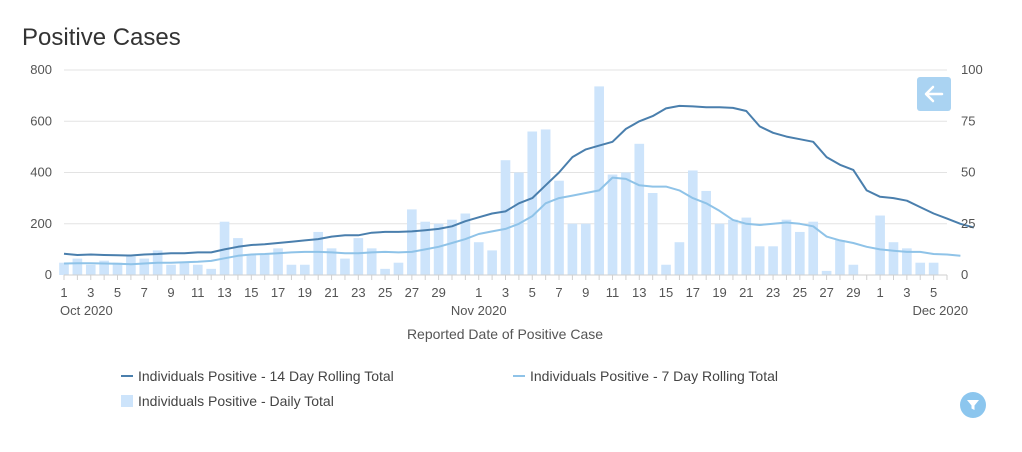 Image resolution: width=1022 pixels, height=452 pixels. Describe the element at coordinates (41, 69) in the screenshot. I see `y-left-tick-label: 800` at that location.